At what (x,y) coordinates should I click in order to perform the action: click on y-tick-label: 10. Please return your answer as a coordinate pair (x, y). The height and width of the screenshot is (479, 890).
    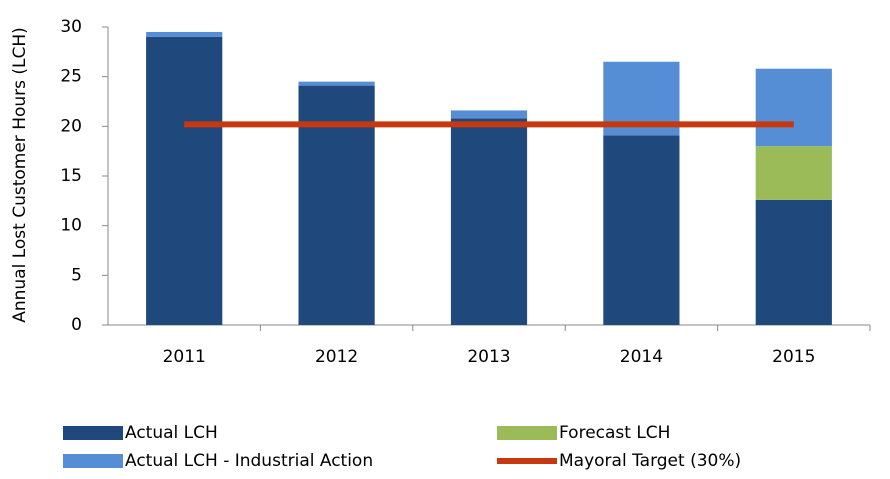
    Looking at the image, I should click on (71, 226).